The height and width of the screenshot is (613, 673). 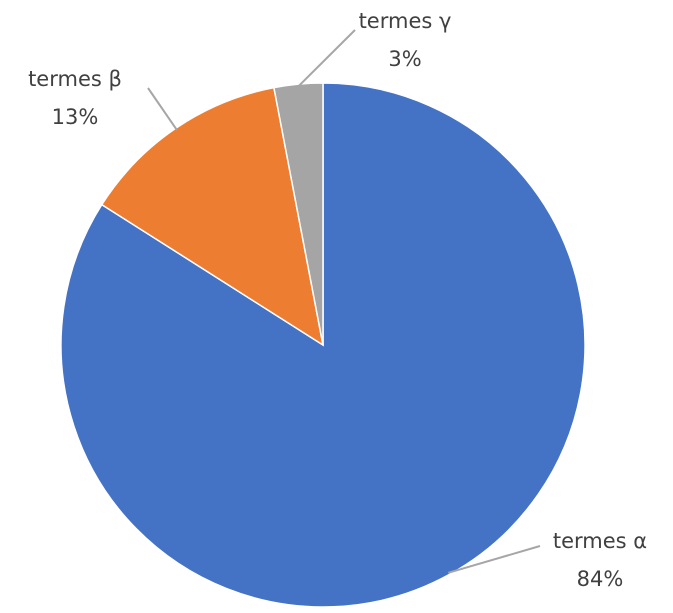 What do you see at coordinates (600, 579) in the screenshot?
I see `value-label: 84%` at bounding box center [600, 579].